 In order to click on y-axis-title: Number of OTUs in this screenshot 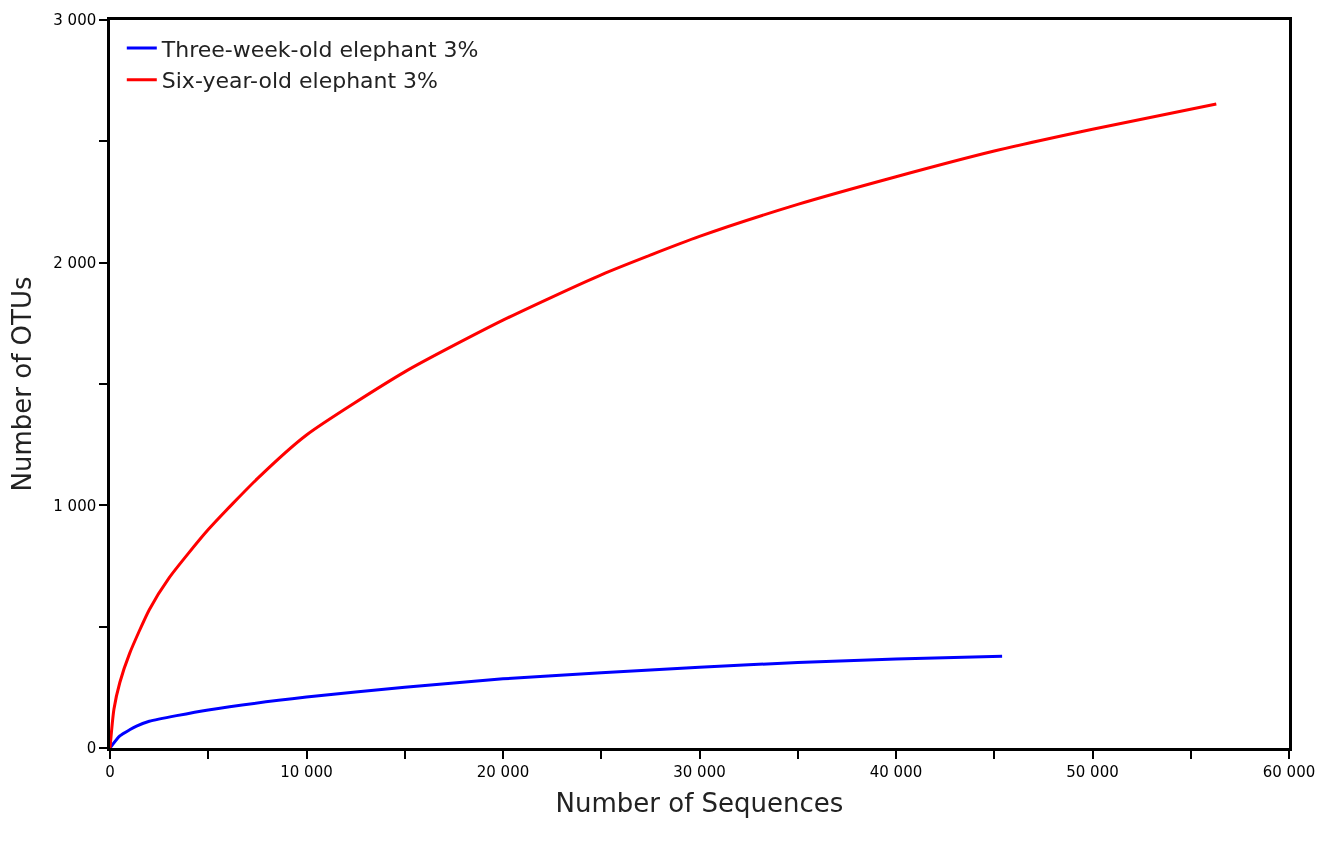, I will do `click(21, 384)`.